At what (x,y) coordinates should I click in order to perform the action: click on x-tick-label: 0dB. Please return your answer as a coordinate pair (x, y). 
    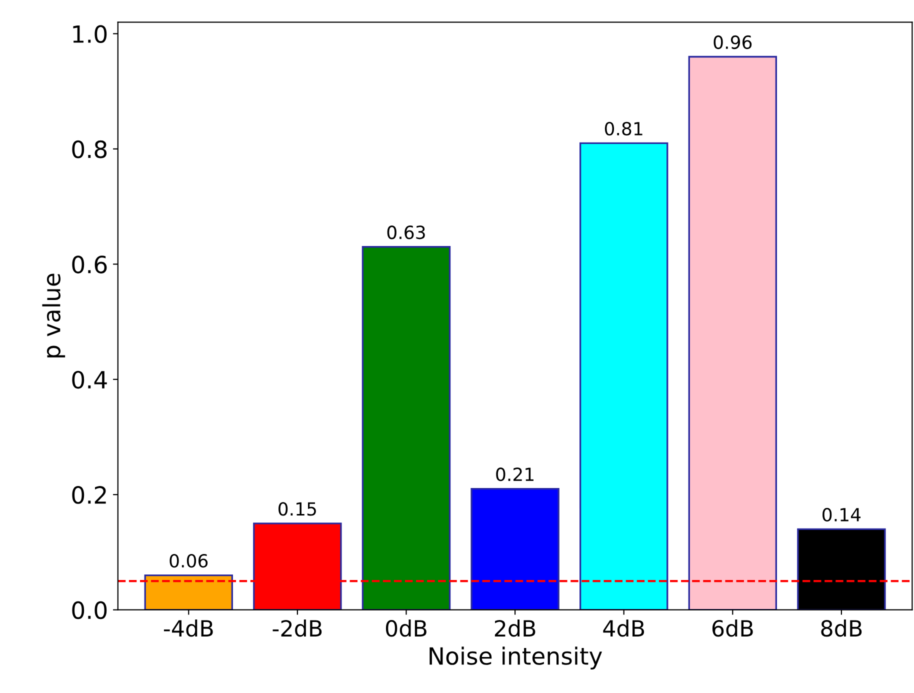
    Looking at the image, I should click on (406, 628).